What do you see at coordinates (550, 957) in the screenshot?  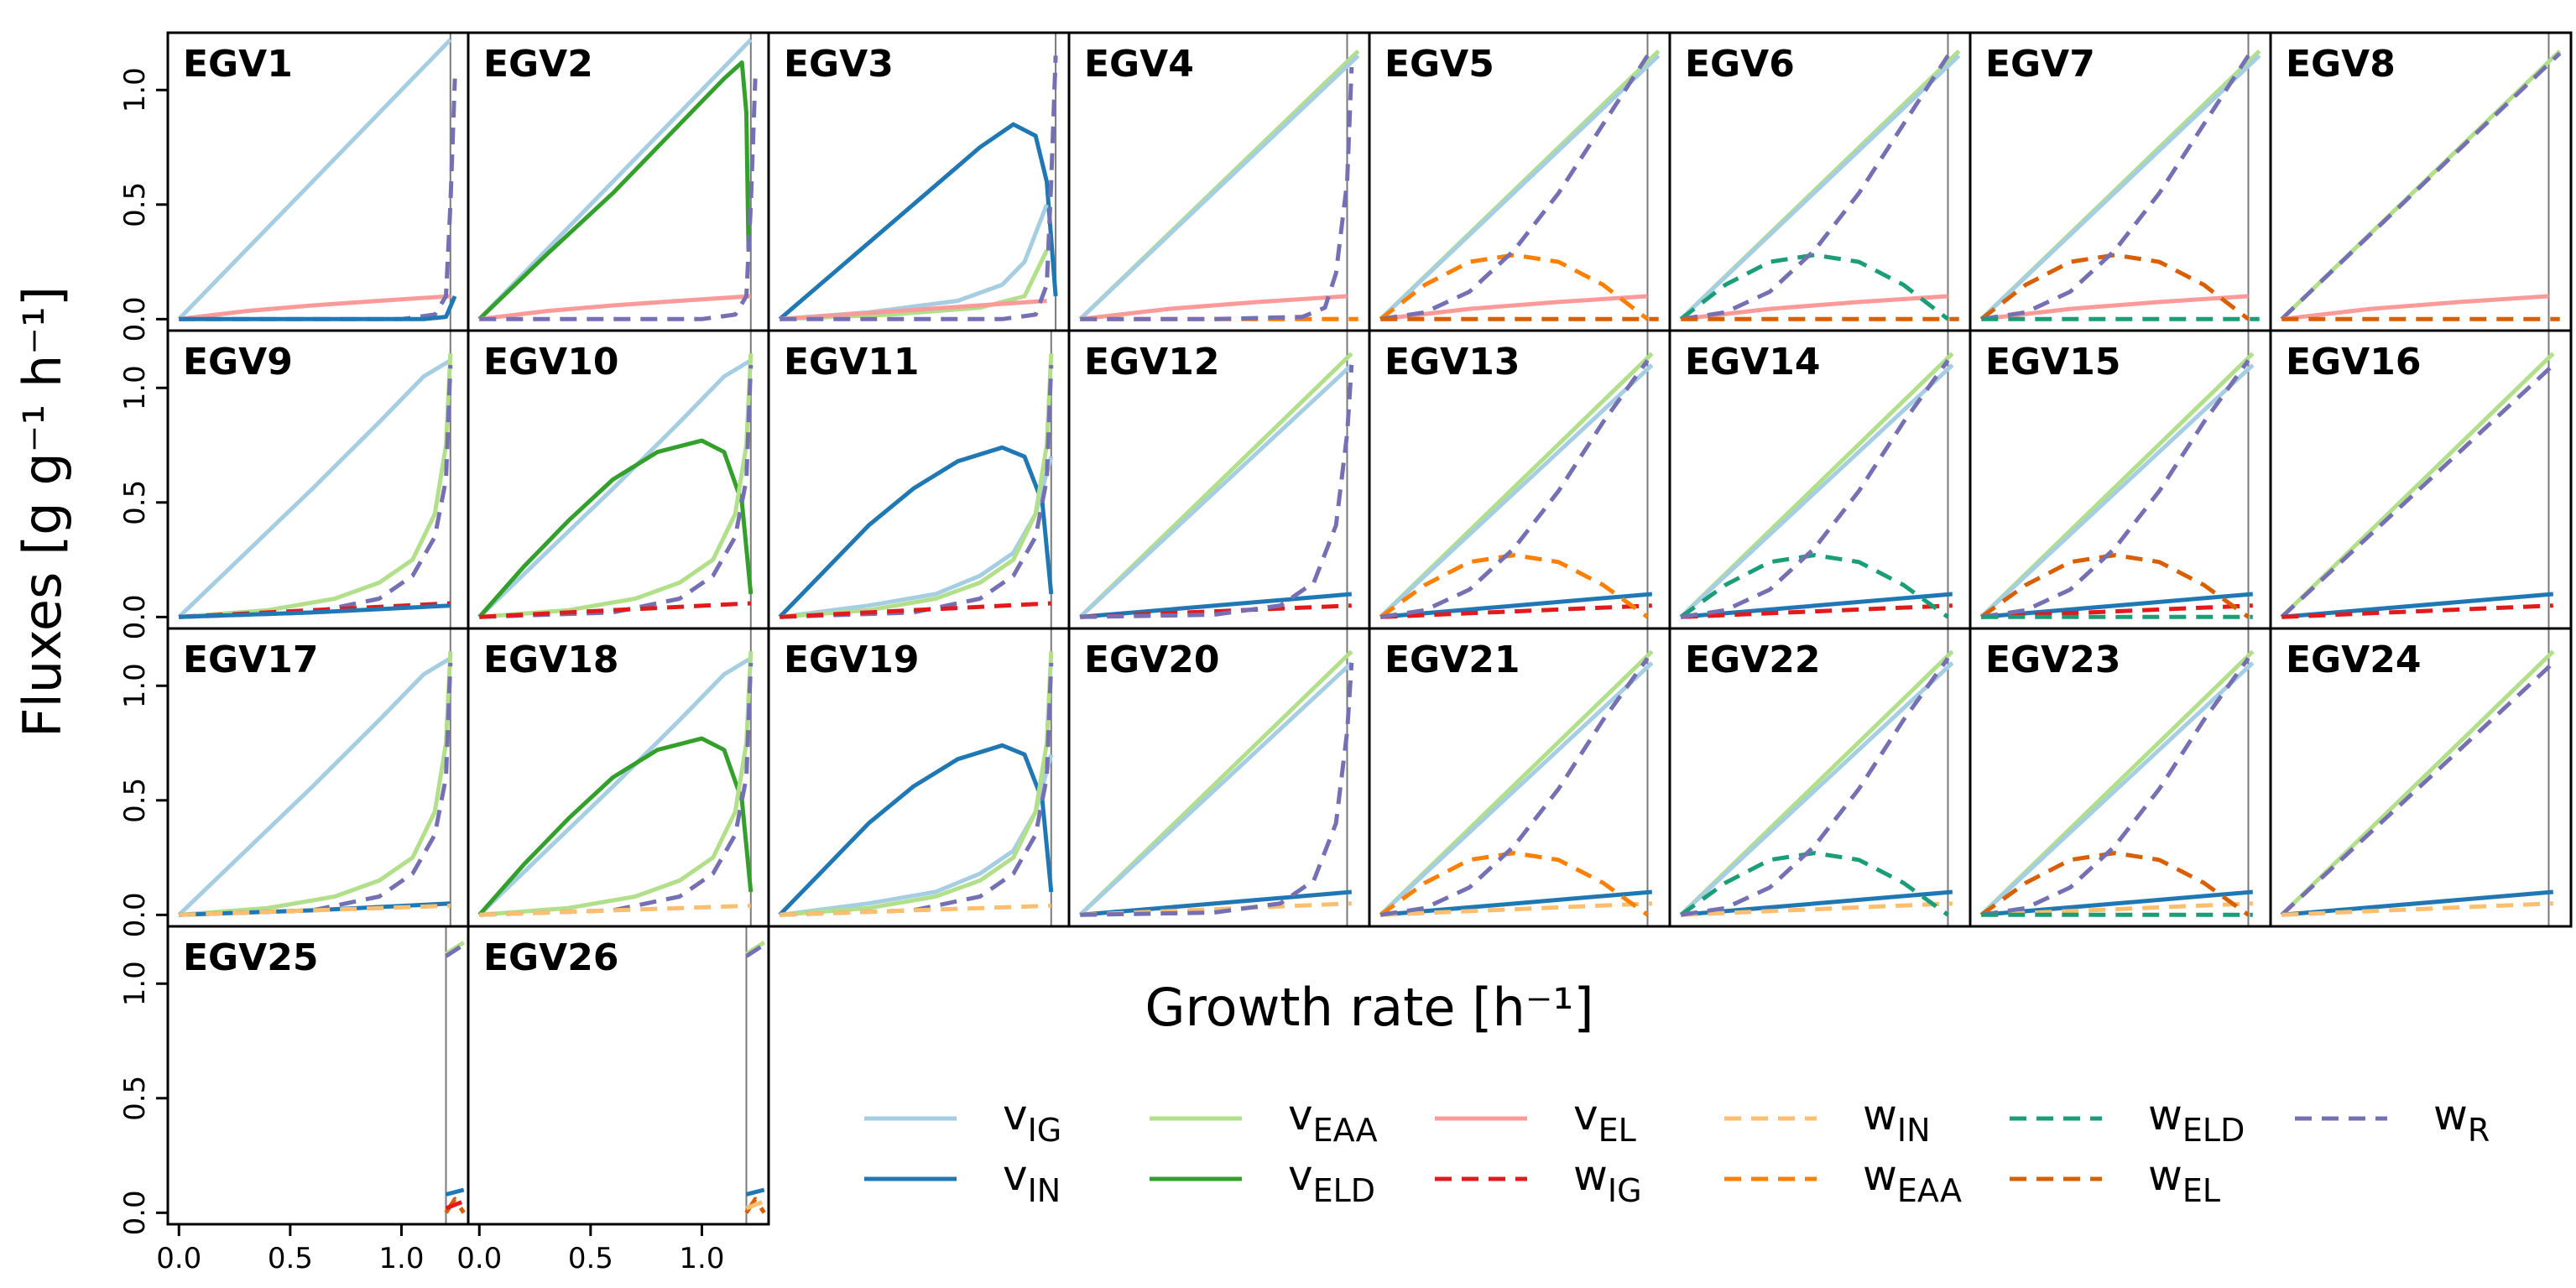 I see `panel-title: EGV26` at bounding box center [550, 957].